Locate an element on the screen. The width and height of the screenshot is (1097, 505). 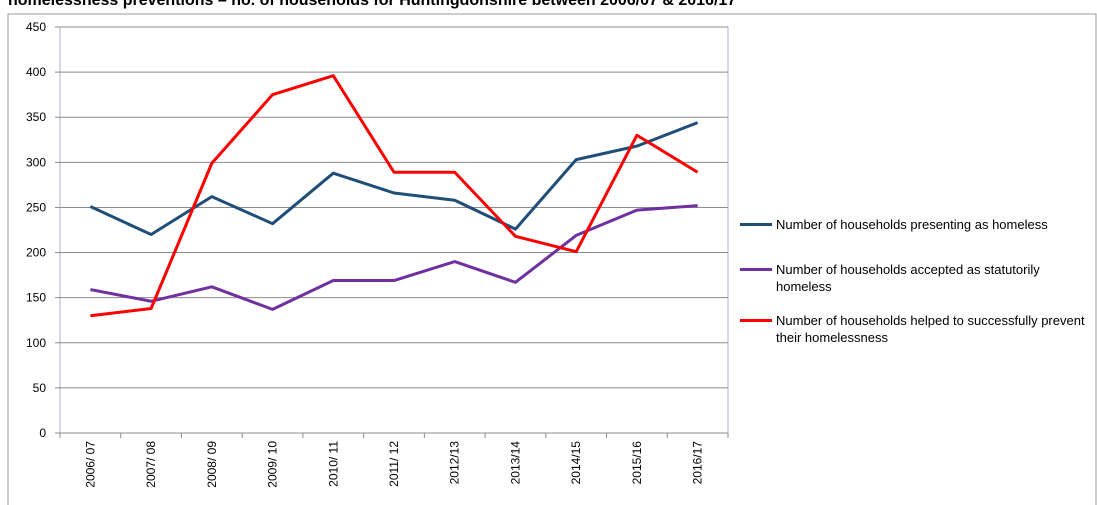
y-tick-label: 200 is located at coordinates (36, 253).